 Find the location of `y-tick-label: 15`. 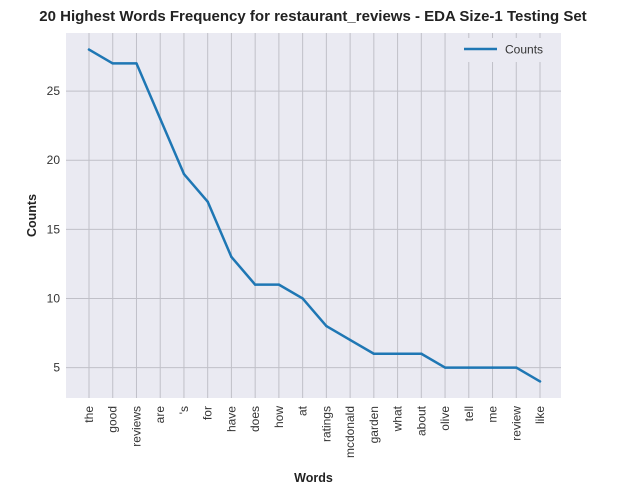

y-tick-label: 15 is located at coordinates (54, 229).